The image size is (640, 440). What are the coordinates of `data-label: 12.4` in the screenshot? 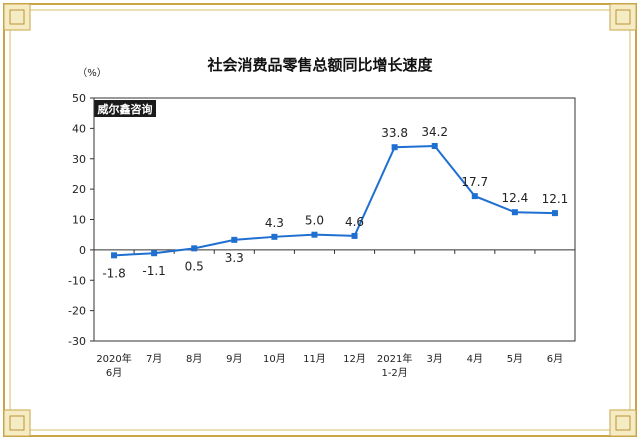 It's located at (515, 198).